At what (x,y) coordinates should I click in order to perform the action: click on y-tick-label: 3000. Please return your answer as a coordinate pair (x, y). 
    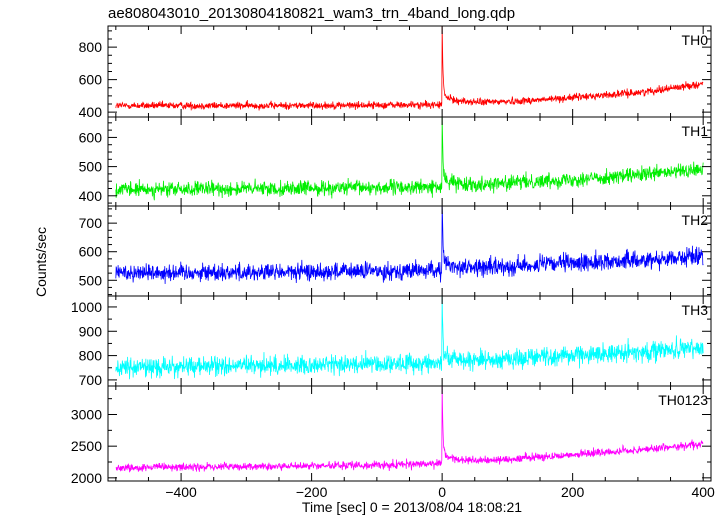
    Looking at the image, I should click on (86, 415).